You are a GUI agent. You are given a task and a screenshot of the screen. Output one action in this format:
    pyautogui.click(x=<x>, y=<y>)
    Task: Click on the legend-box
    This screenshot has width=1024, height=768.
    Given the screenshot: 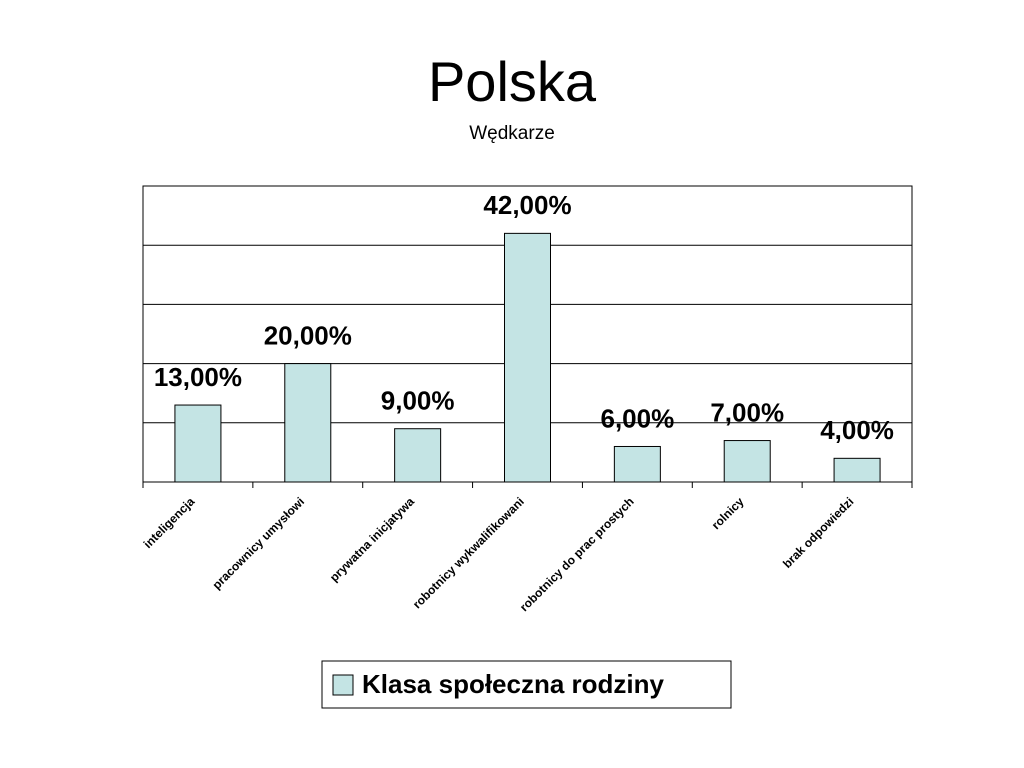 What is the action you would take?
    pyautogui.click(x=526, y=684)
    